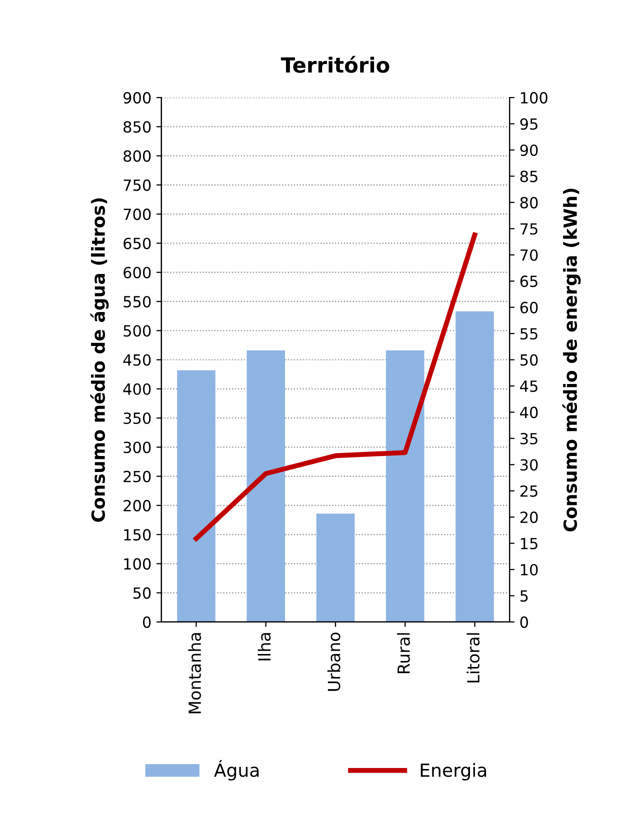 The width and height of the screenshot is (633, 813). I want to click on chart-title: Território, so click(335, 64).